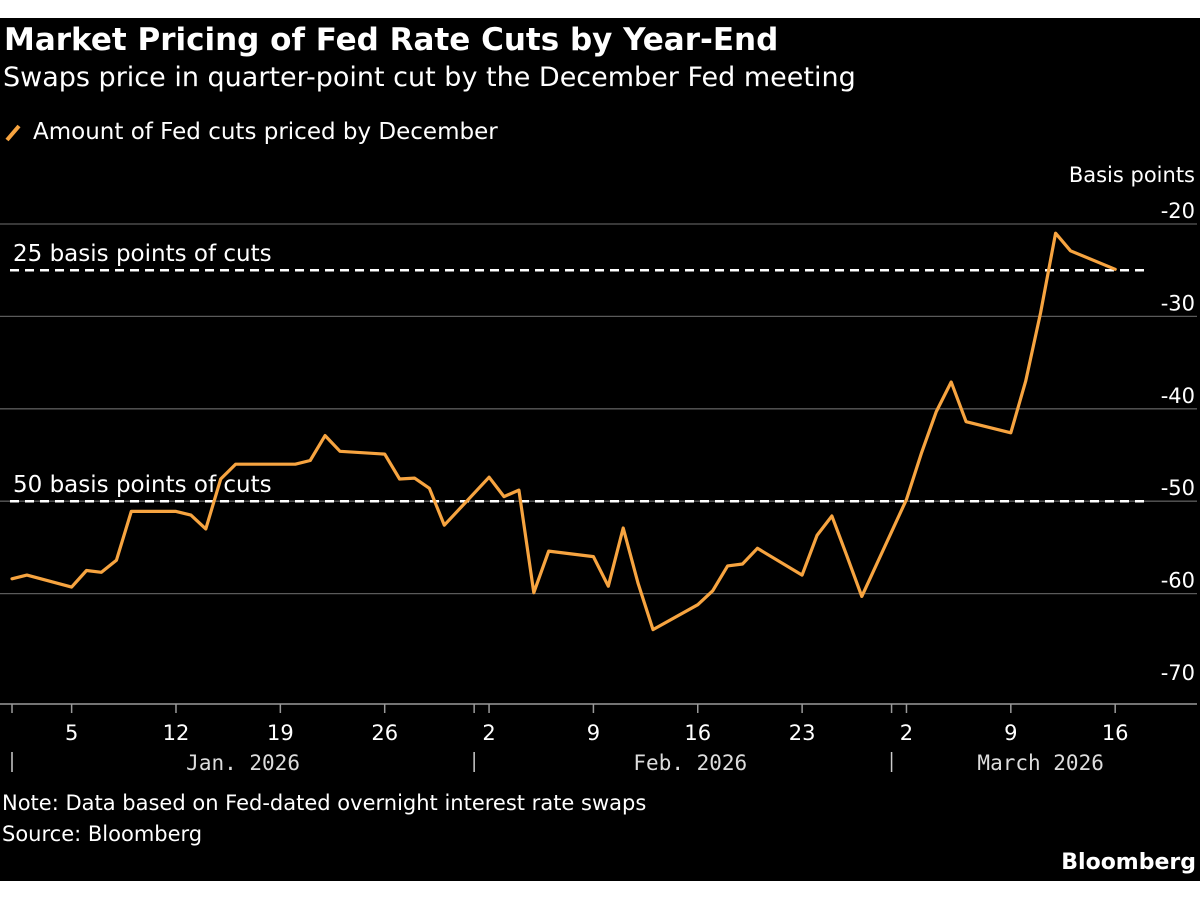  What do you see at coordinates (1178, 673) in the screenshot?
I see `y-tick-label: -70` at bounding box center [1178, 673].